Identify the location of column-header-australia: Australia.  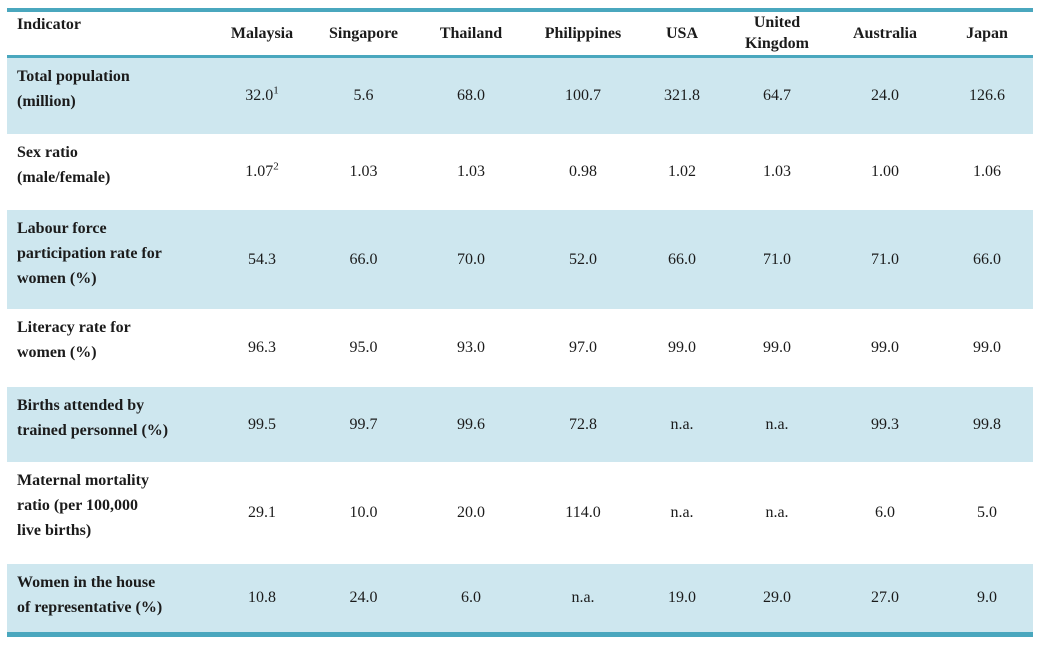
(885, 34).